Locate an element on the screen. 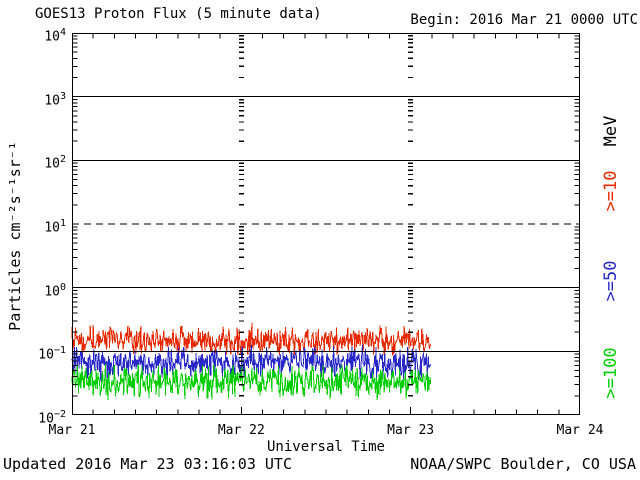 This screenshot has width=640, height=480. y-tick-label-1e1: 10¹ is located at coordinates (55, 227).